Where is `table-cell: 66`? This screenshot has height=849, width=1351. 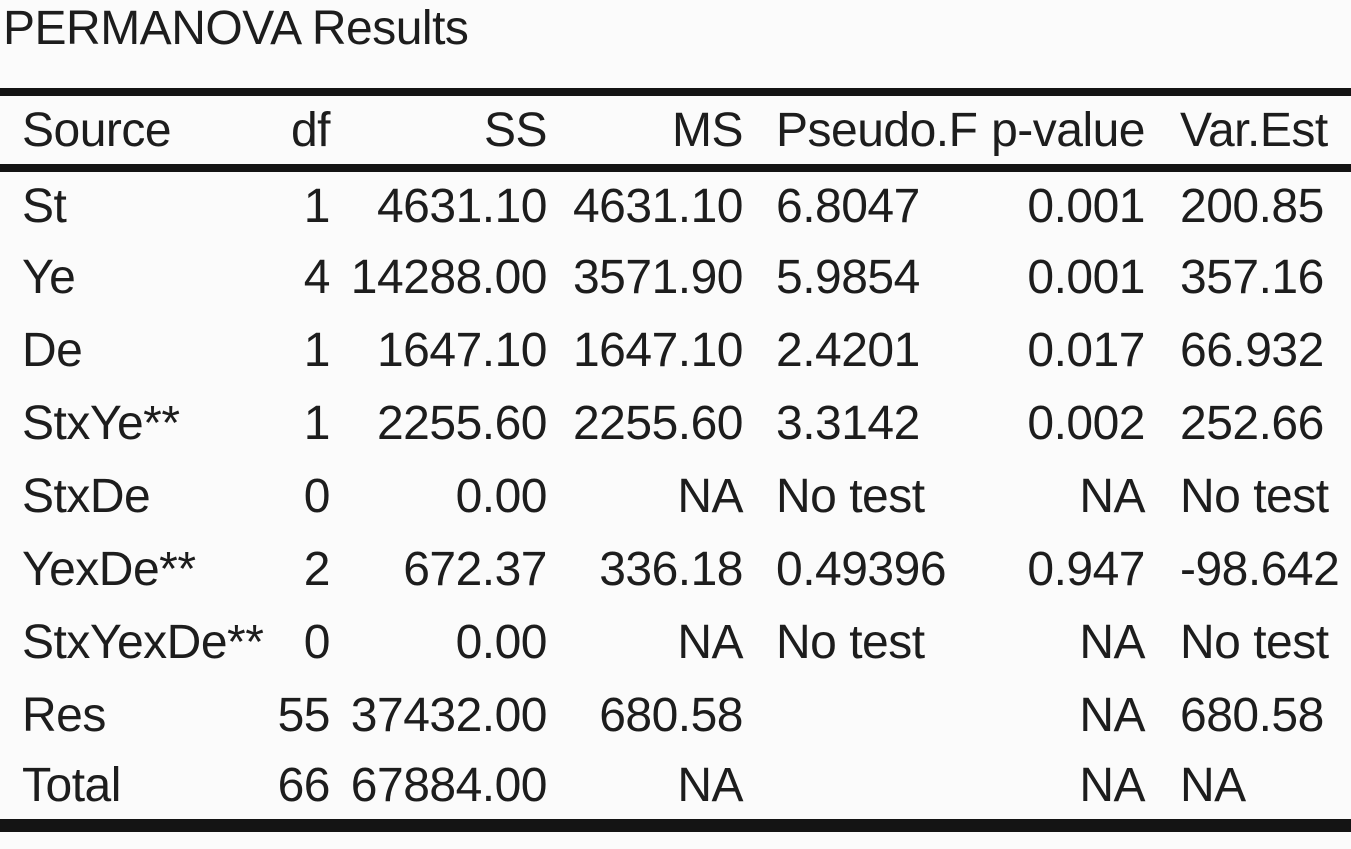 table-cell: 66 is located at coordinates (304, 785).